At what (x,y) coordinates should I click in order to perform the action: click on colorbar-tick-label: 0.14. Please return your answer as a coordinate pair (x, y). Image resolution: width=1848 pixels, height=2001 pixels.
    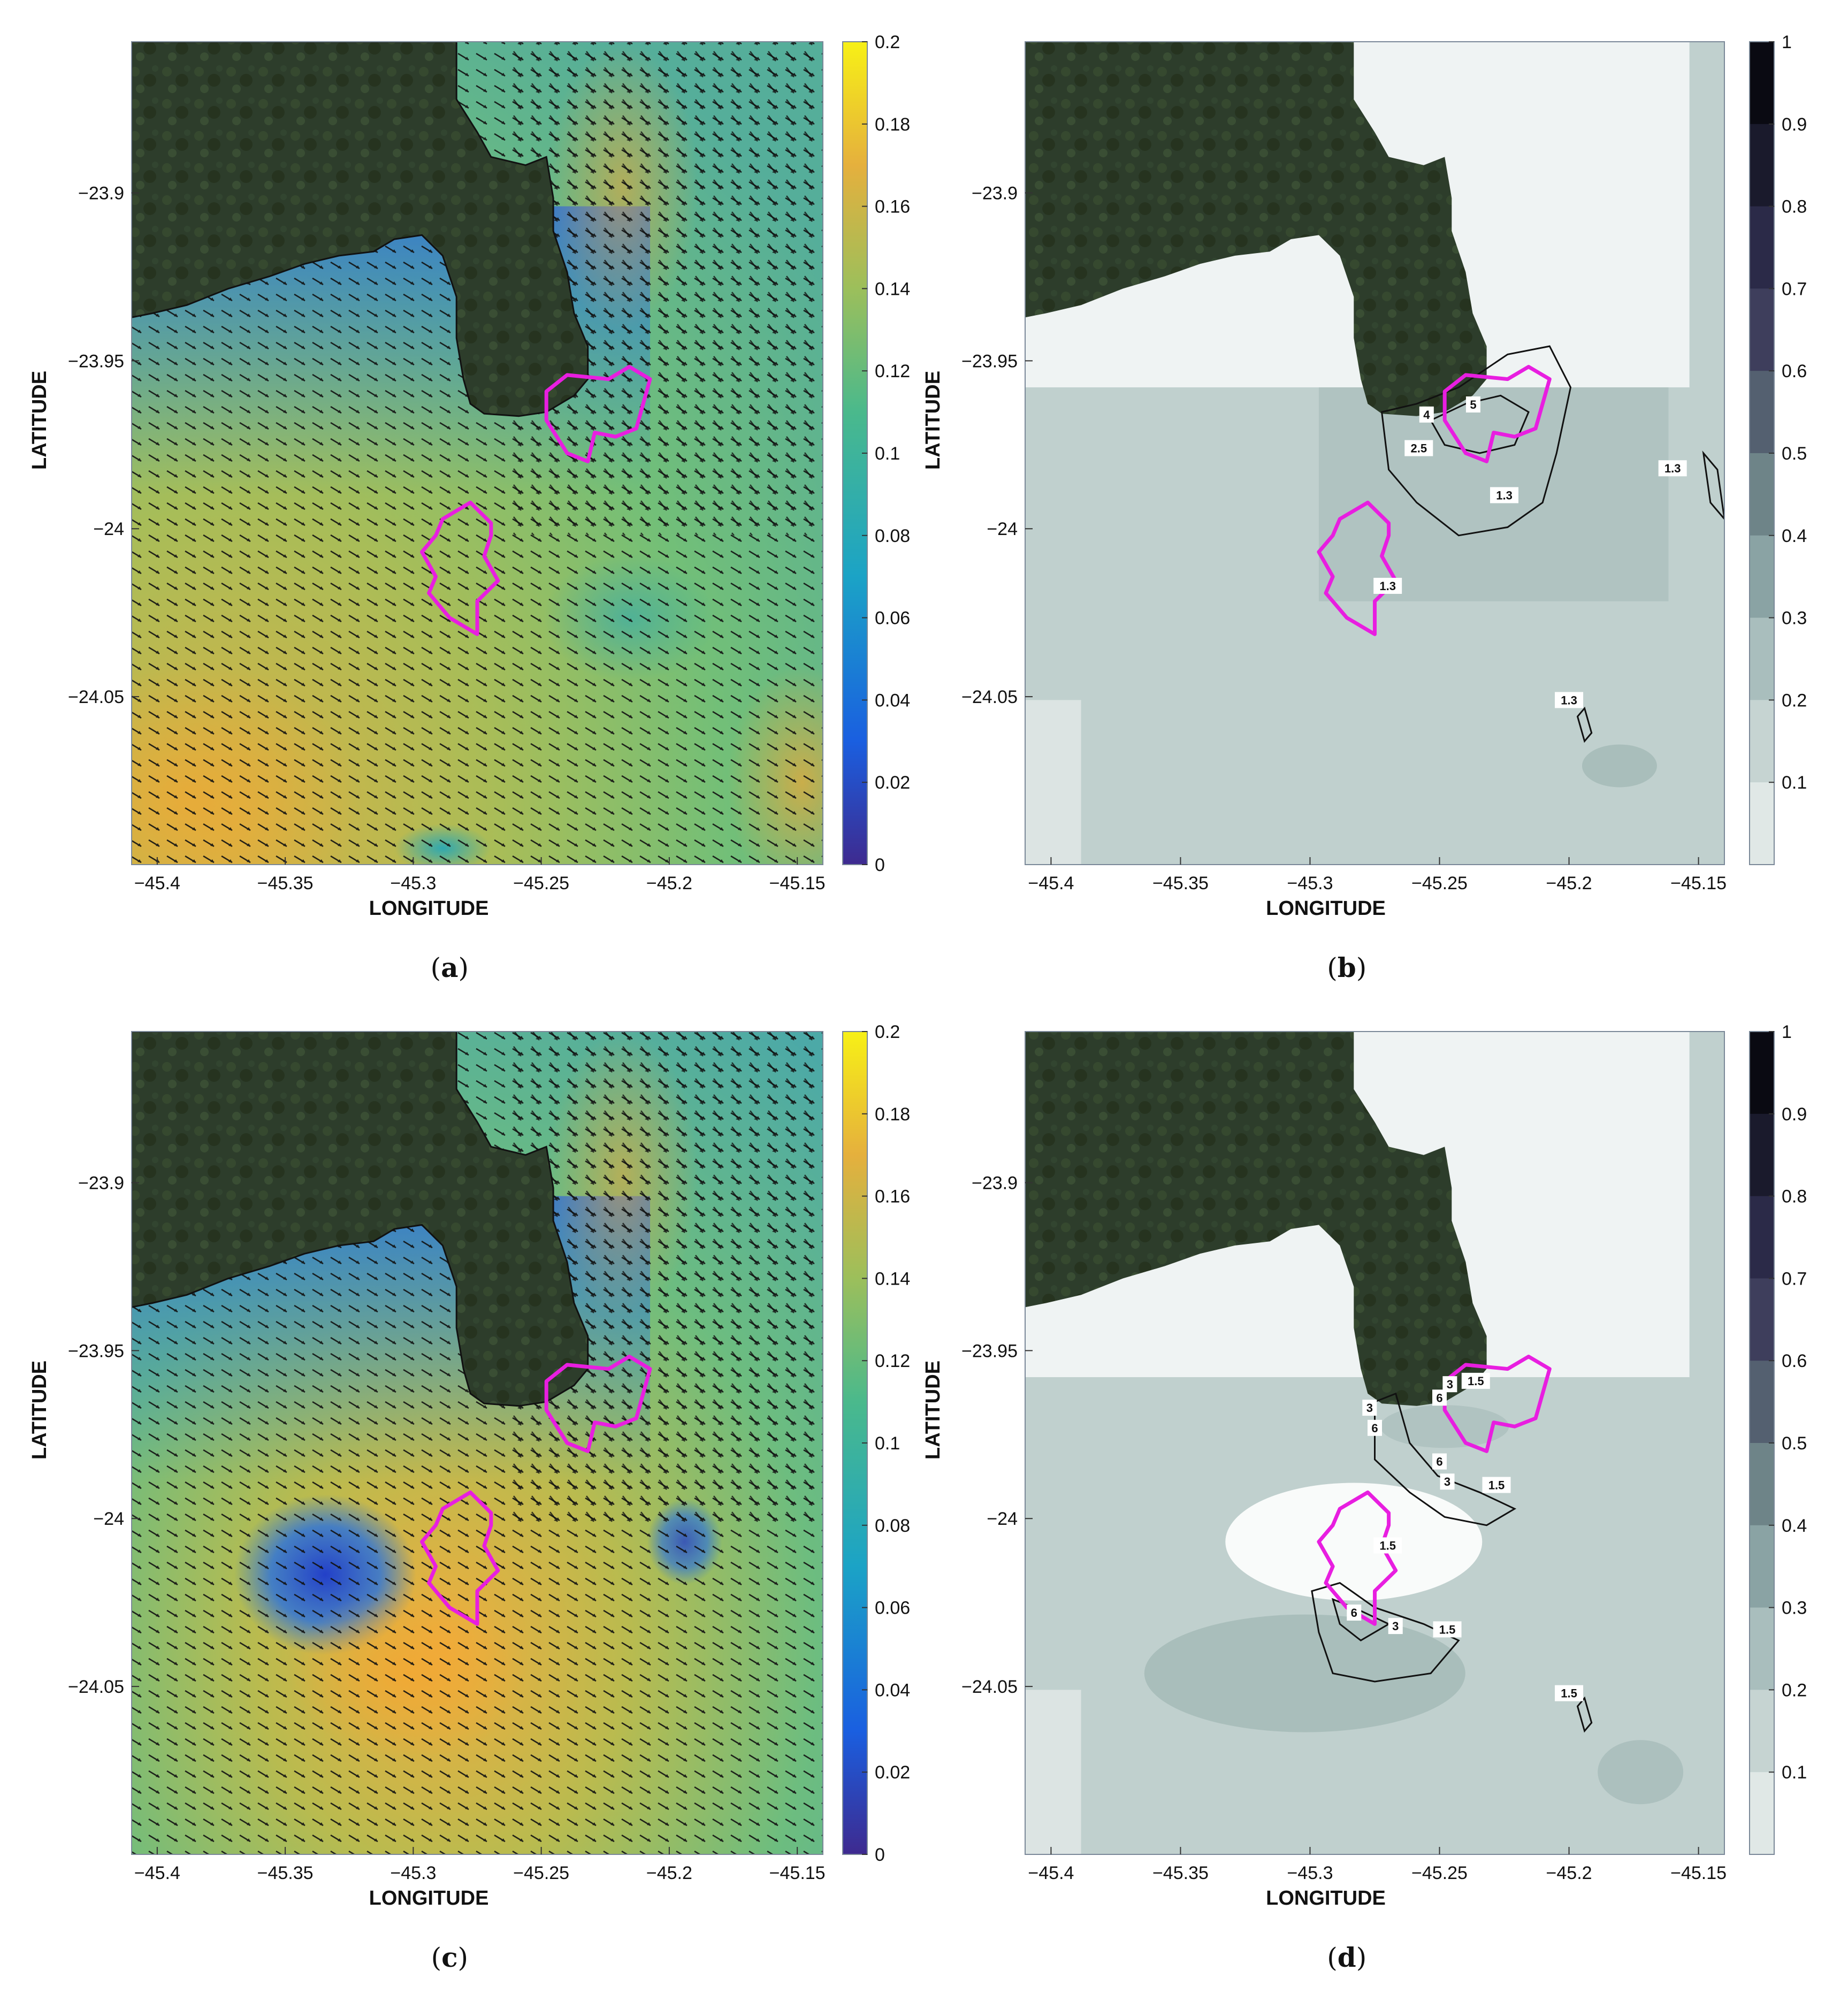
    Looking at the image, I should click on (892, 289).